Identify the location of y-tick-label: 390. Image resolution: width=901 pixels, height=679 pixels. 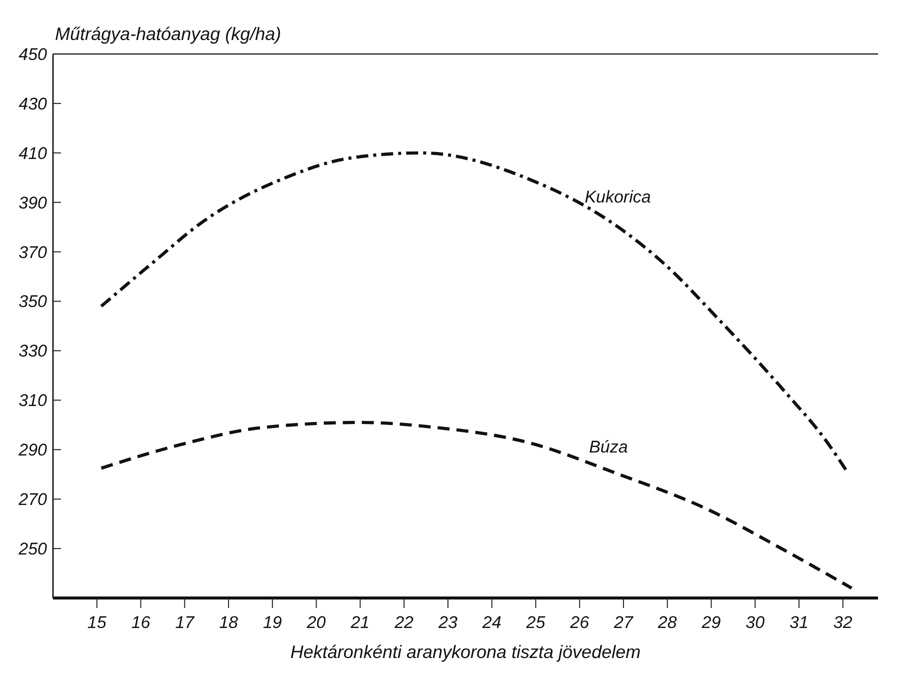
(33, 202).